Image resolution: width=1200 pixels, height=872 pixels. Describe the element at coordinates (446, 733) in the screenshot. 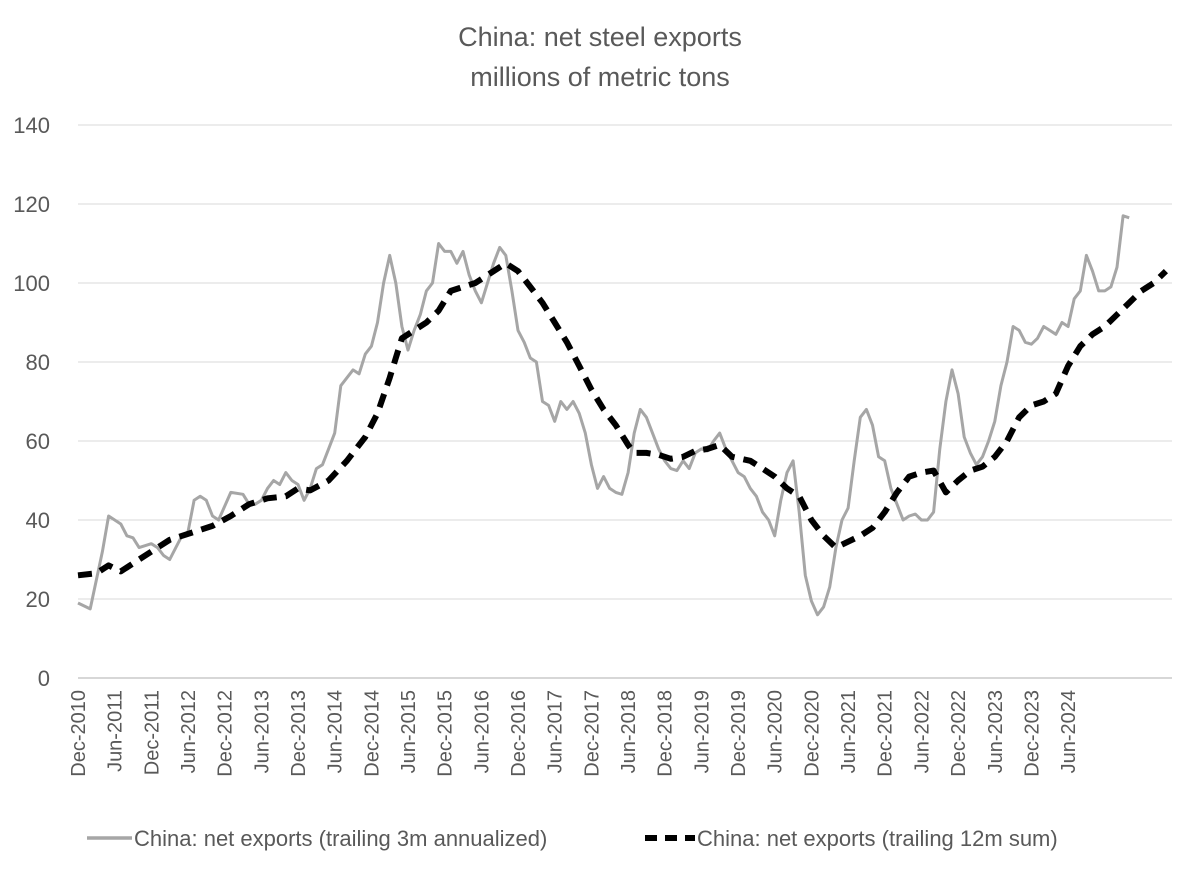

I see `x-tick-label-10: Dec-2015` at that location.